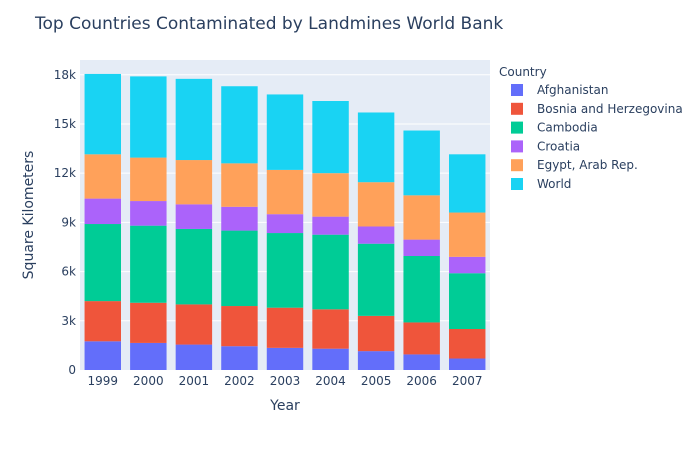  What do you see at coordinates (376, 279) in the screenshot?
I see `bar-segment-cambodia-2005` at bounding box center [376, 279].